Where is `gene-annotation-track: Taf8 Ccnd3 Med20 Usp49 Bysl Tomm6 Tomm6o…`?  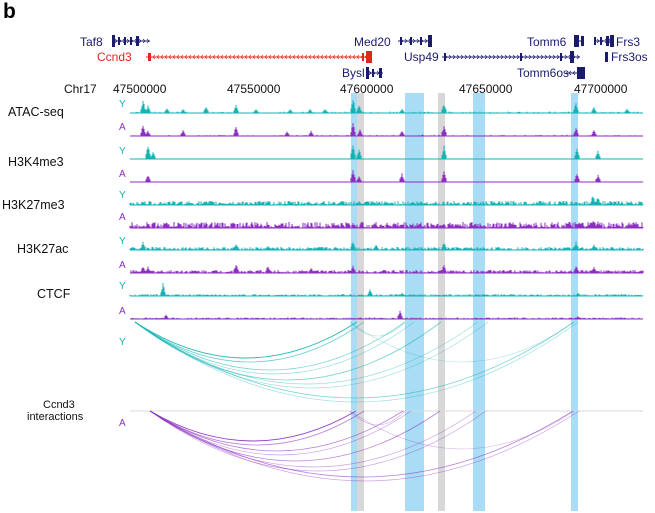
gene-annotation-track: Taf8 Ccnd3 Med20 Usp49 Bysl Tomm6 Tomm6o… is located at coordinates (364, 57).